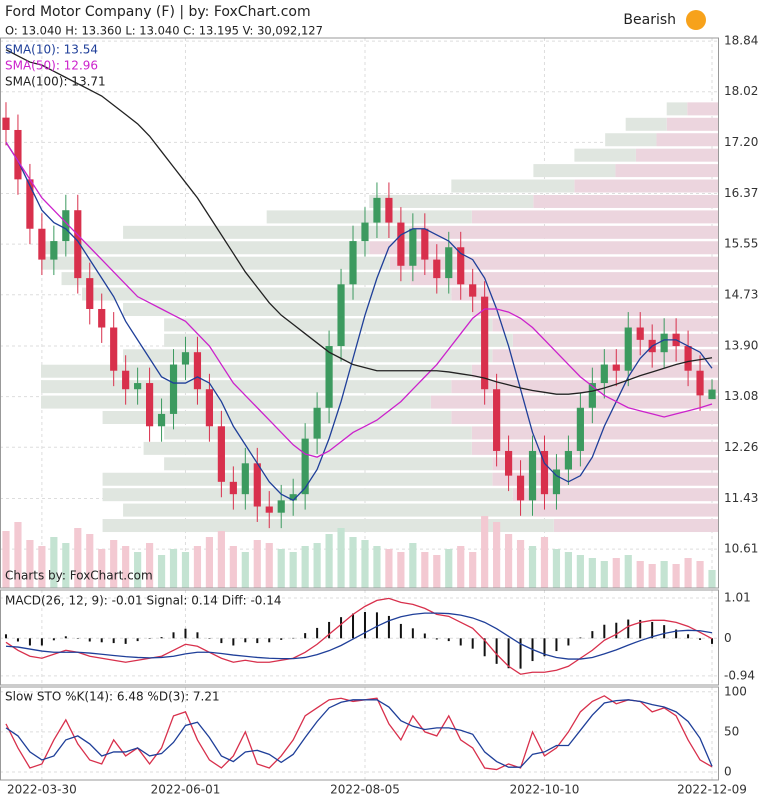 The image size is (778, 800). Describe the element at coordinates (737, 597) in the screenshot. I see `y-tick-label: 1.01` at that location.